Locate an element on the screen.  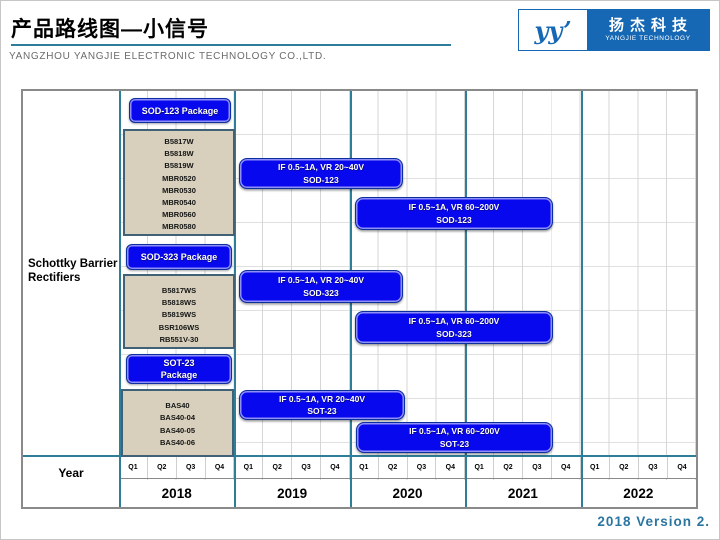
package-label: Package is located at coordinates (179, 375).